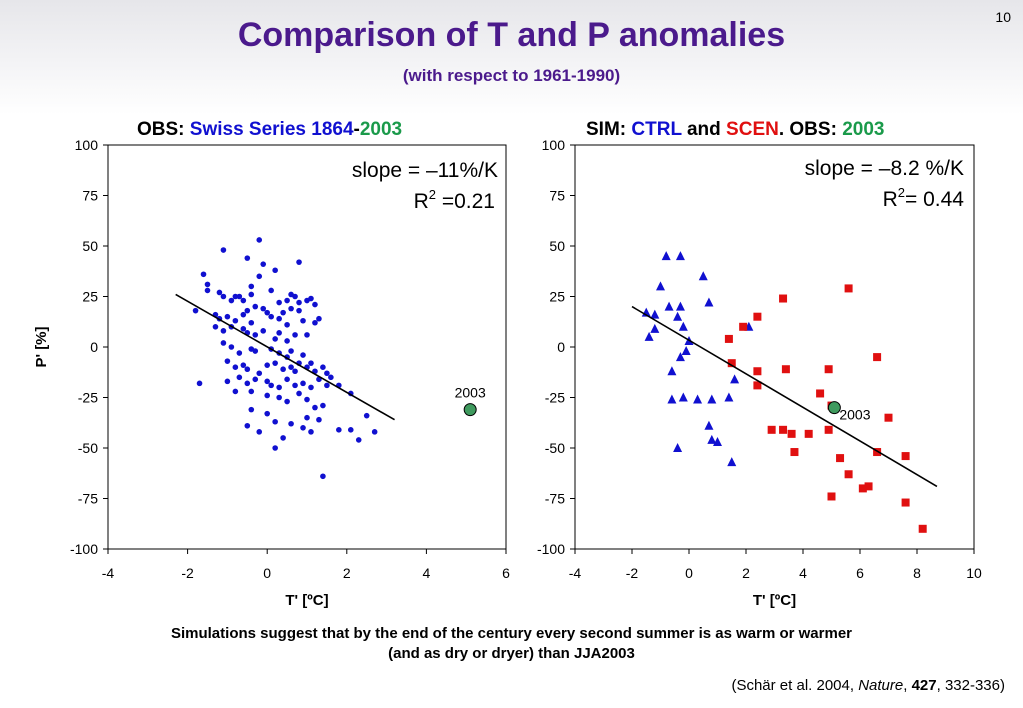 The width and height of the screenshot is (1023, 708). I want to click on citation-pages: , 332-336), so click(970, 685).